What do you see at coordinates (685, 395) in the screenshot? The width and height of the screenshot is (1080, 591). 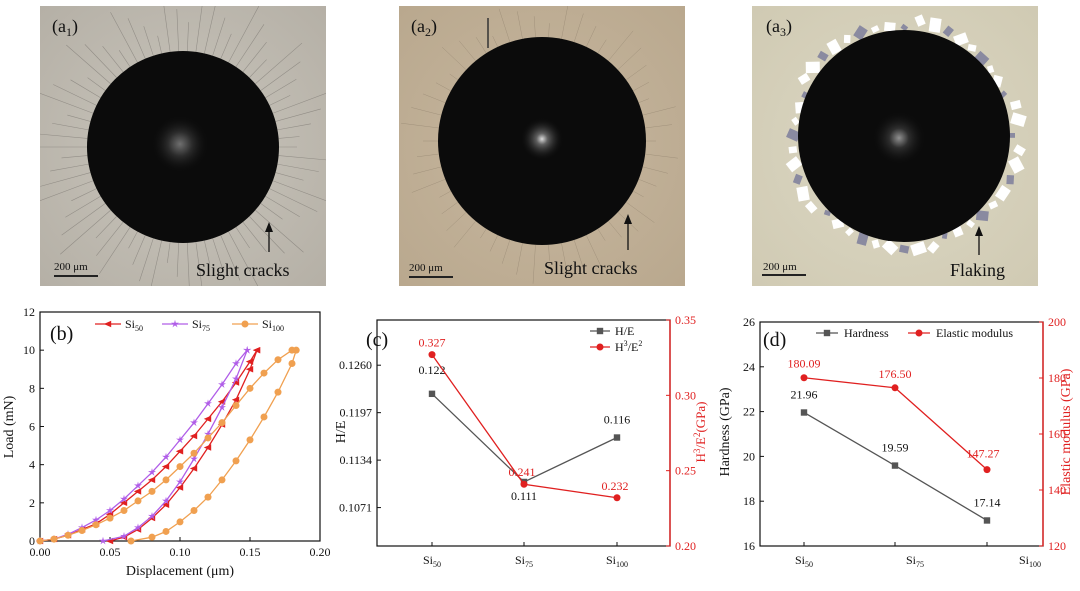 I see `y2-tick-label: 0.30` at bounding box center [685, 395].